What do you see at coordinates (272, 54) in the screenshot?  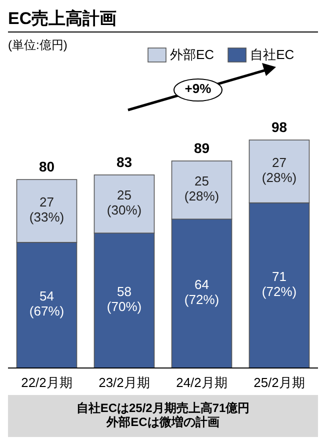 I see `legend-label: 自社EC` at bounding box center [272, 54].